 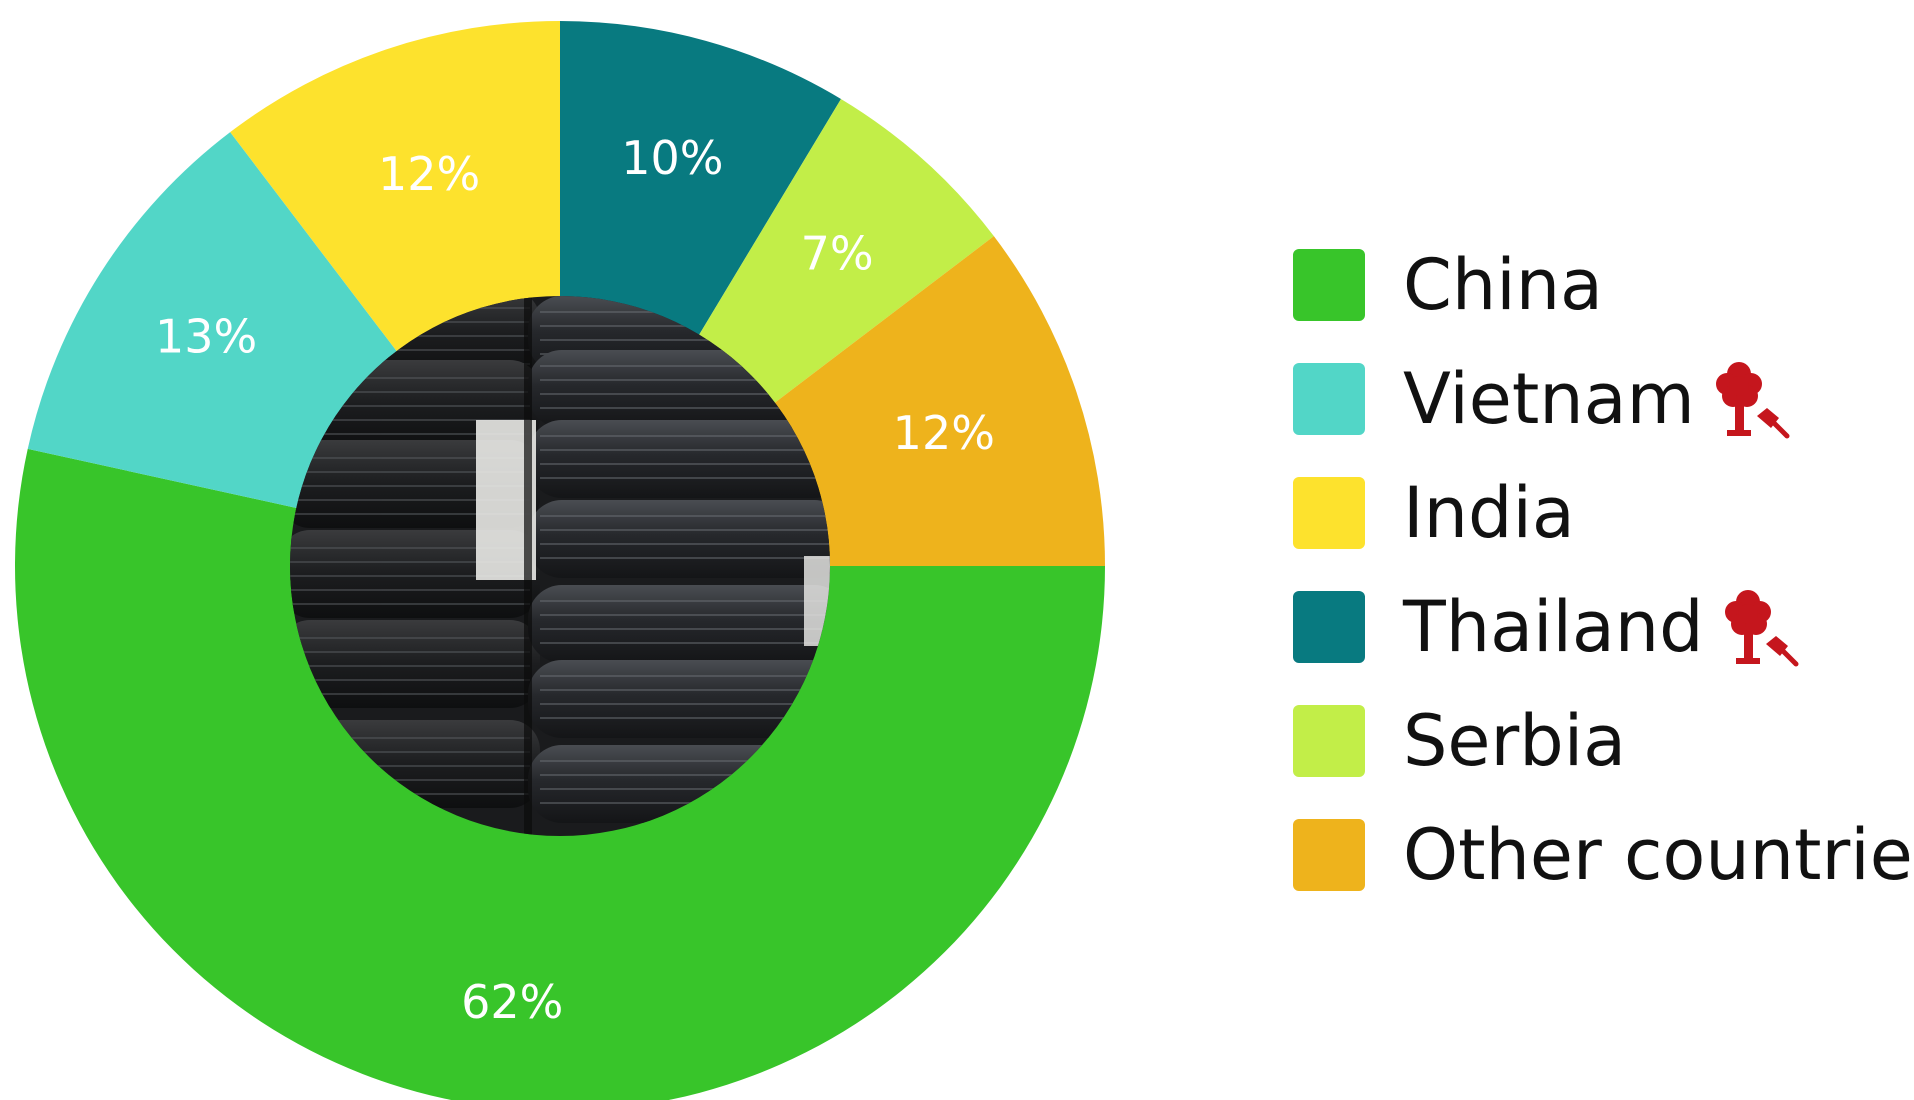 I want to click on legend-swatch-serbia, so click(x=1329, y=741).